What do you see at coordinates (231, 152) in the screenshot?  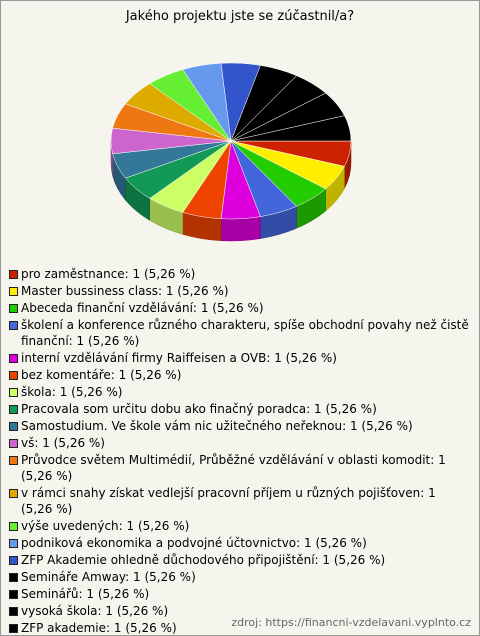 I see `pie-area` at bounding box center [231, 152].